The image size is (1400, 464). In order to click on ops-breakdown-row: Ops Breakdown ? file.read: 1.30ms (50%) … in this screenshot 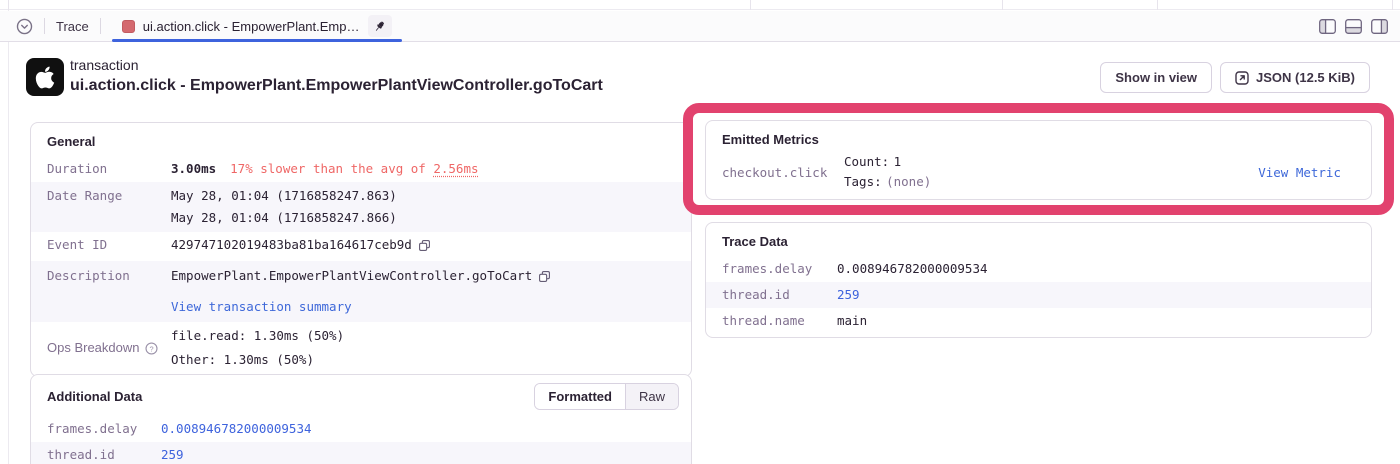, I will do `click(361, 349)`.